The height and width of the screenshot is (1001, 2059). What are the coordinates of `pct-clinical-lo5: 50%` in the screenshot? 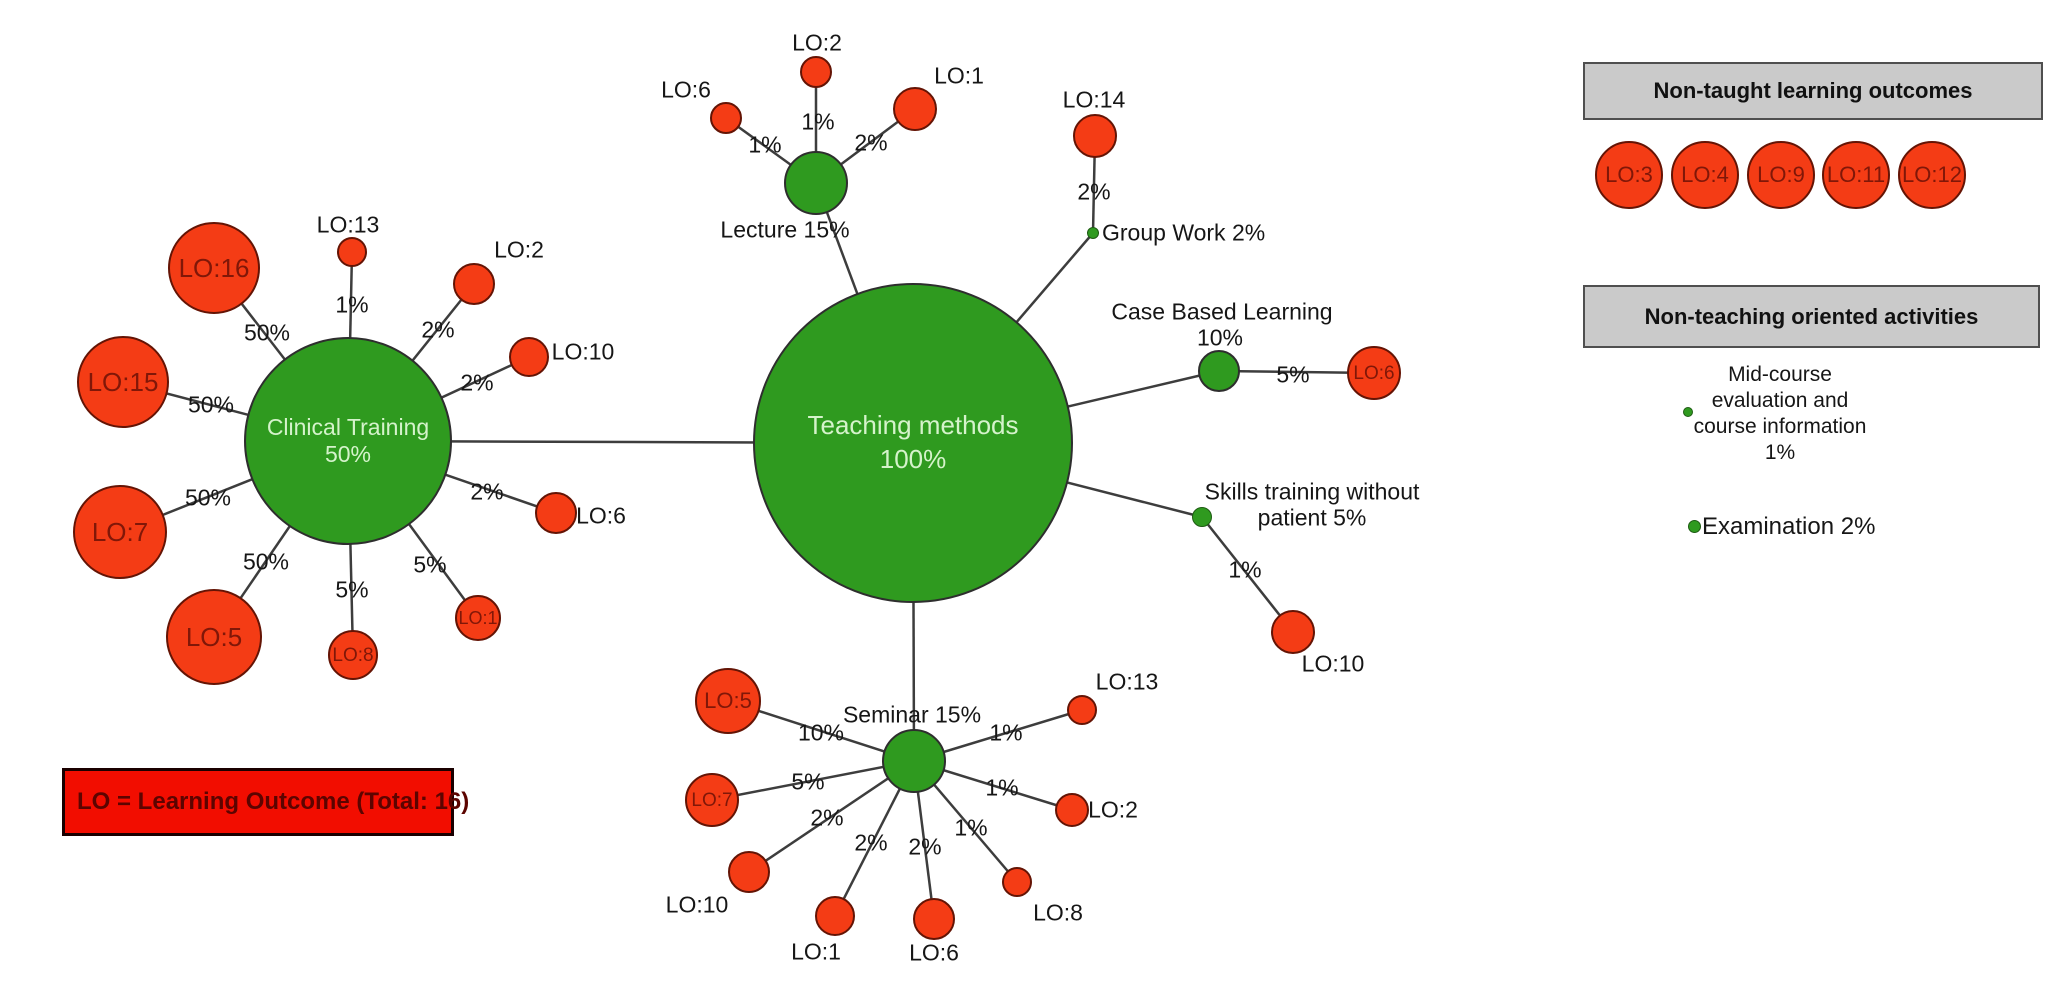 It's located at (266, 561).